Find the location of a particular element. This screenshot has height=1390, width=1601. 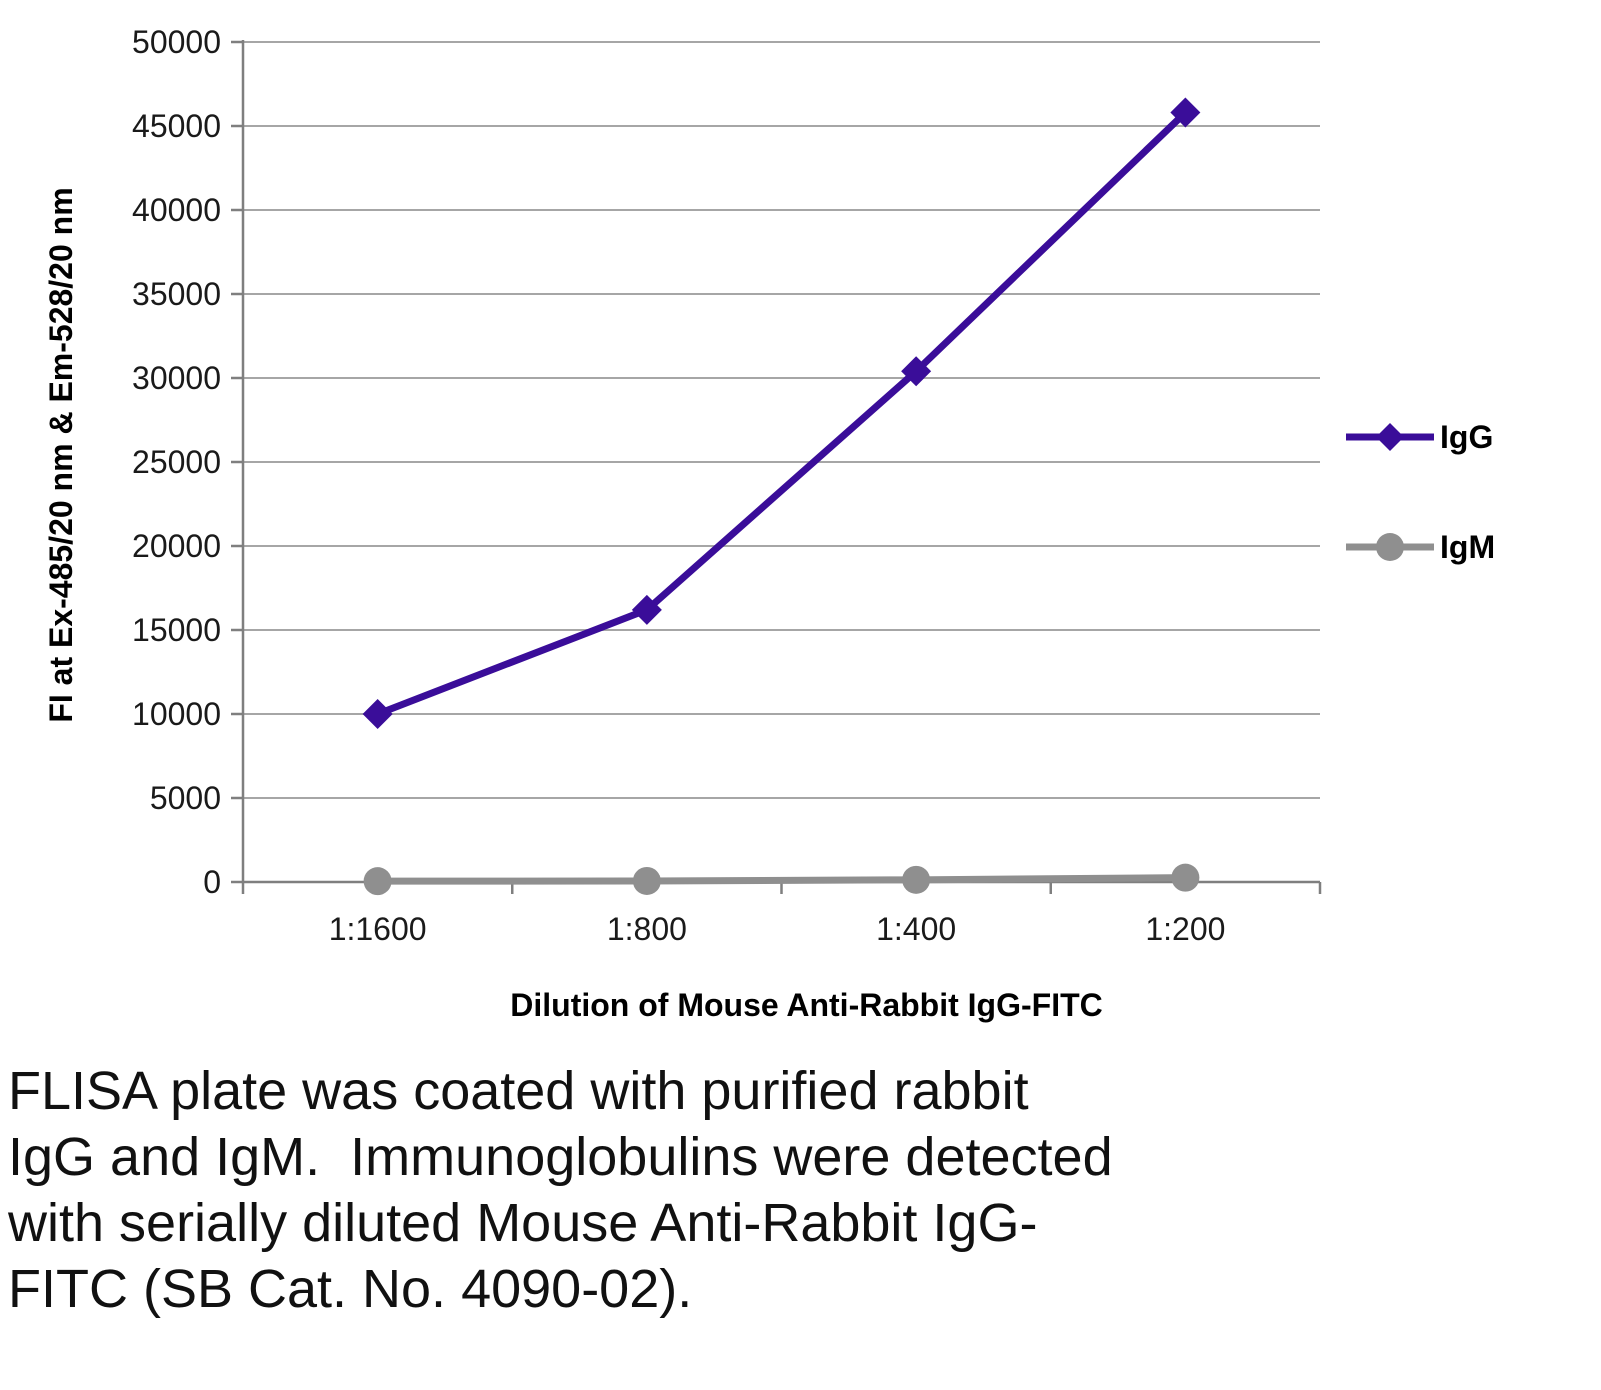

y-tick-label: 30000 is located at coordinates (176, 378).